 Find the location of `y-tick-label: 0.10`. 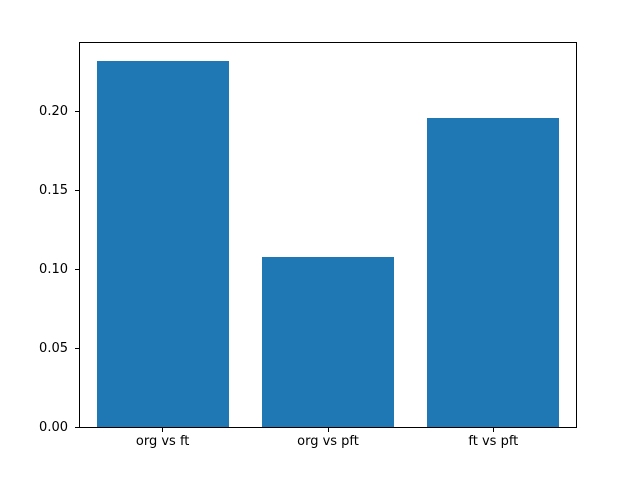

y-tick-label: 0.10 is located at coordinates (53, 269).